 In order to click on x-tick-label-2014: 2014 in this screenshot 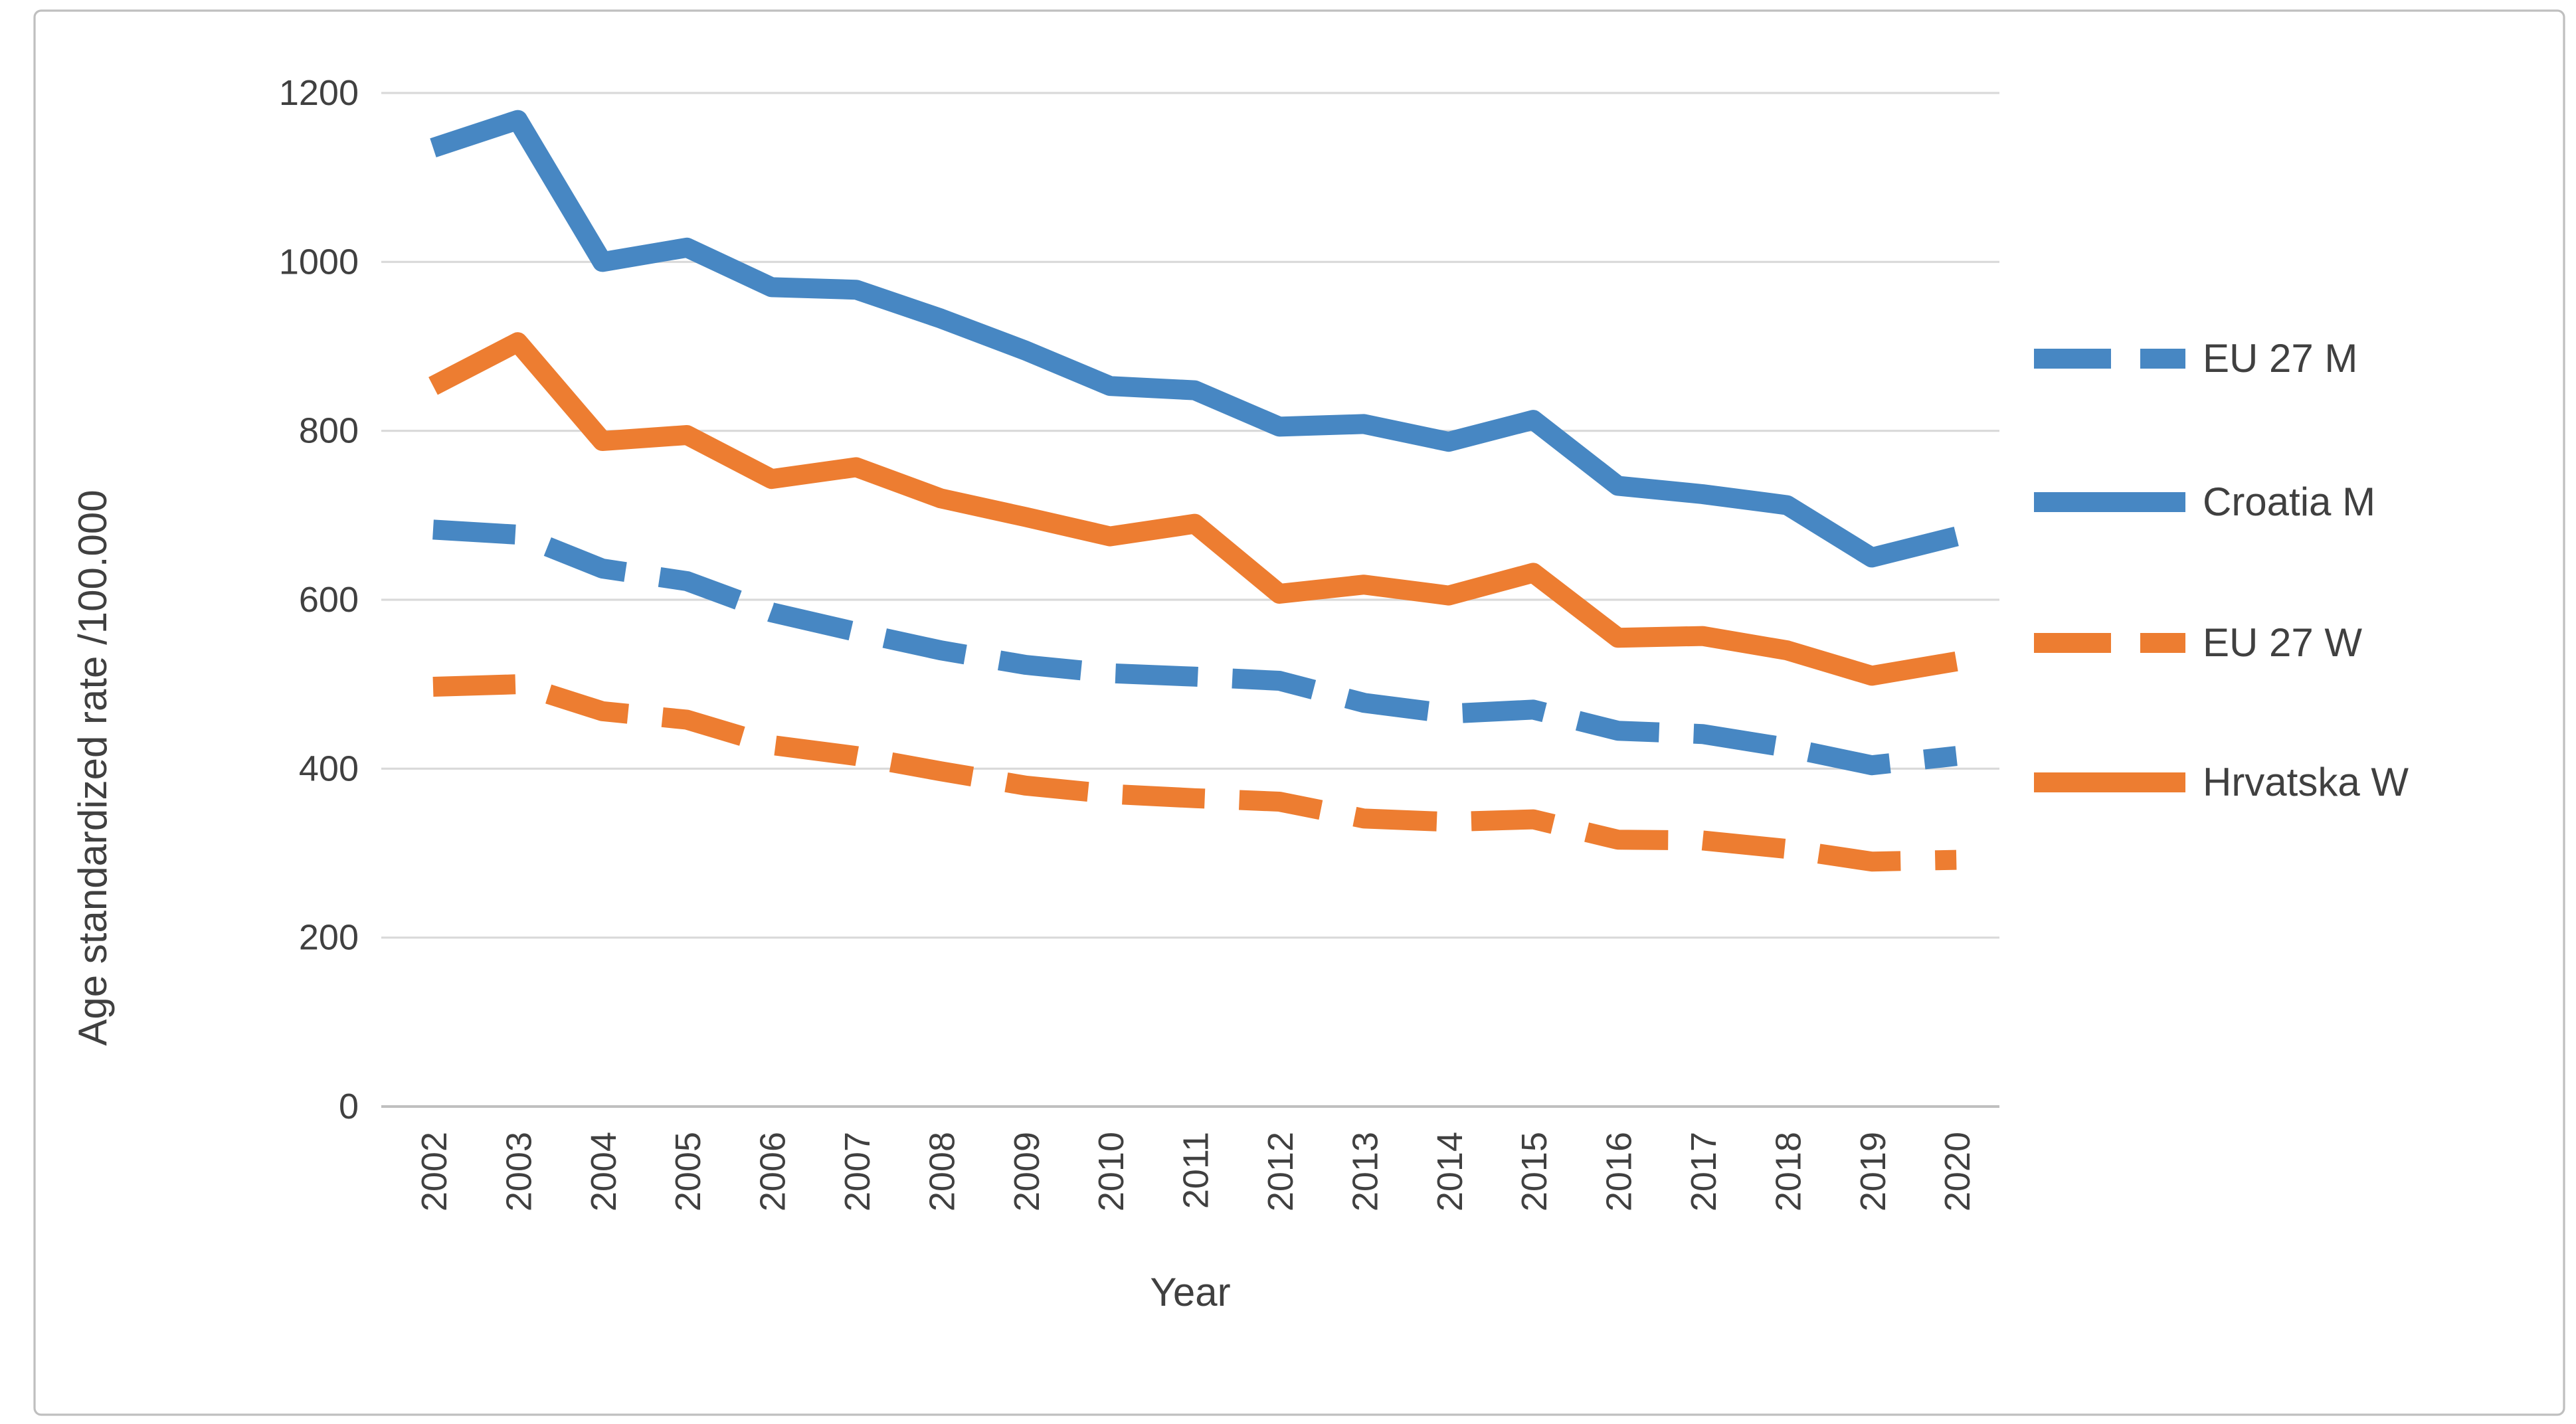, I will do `click(1450, 1171)`.